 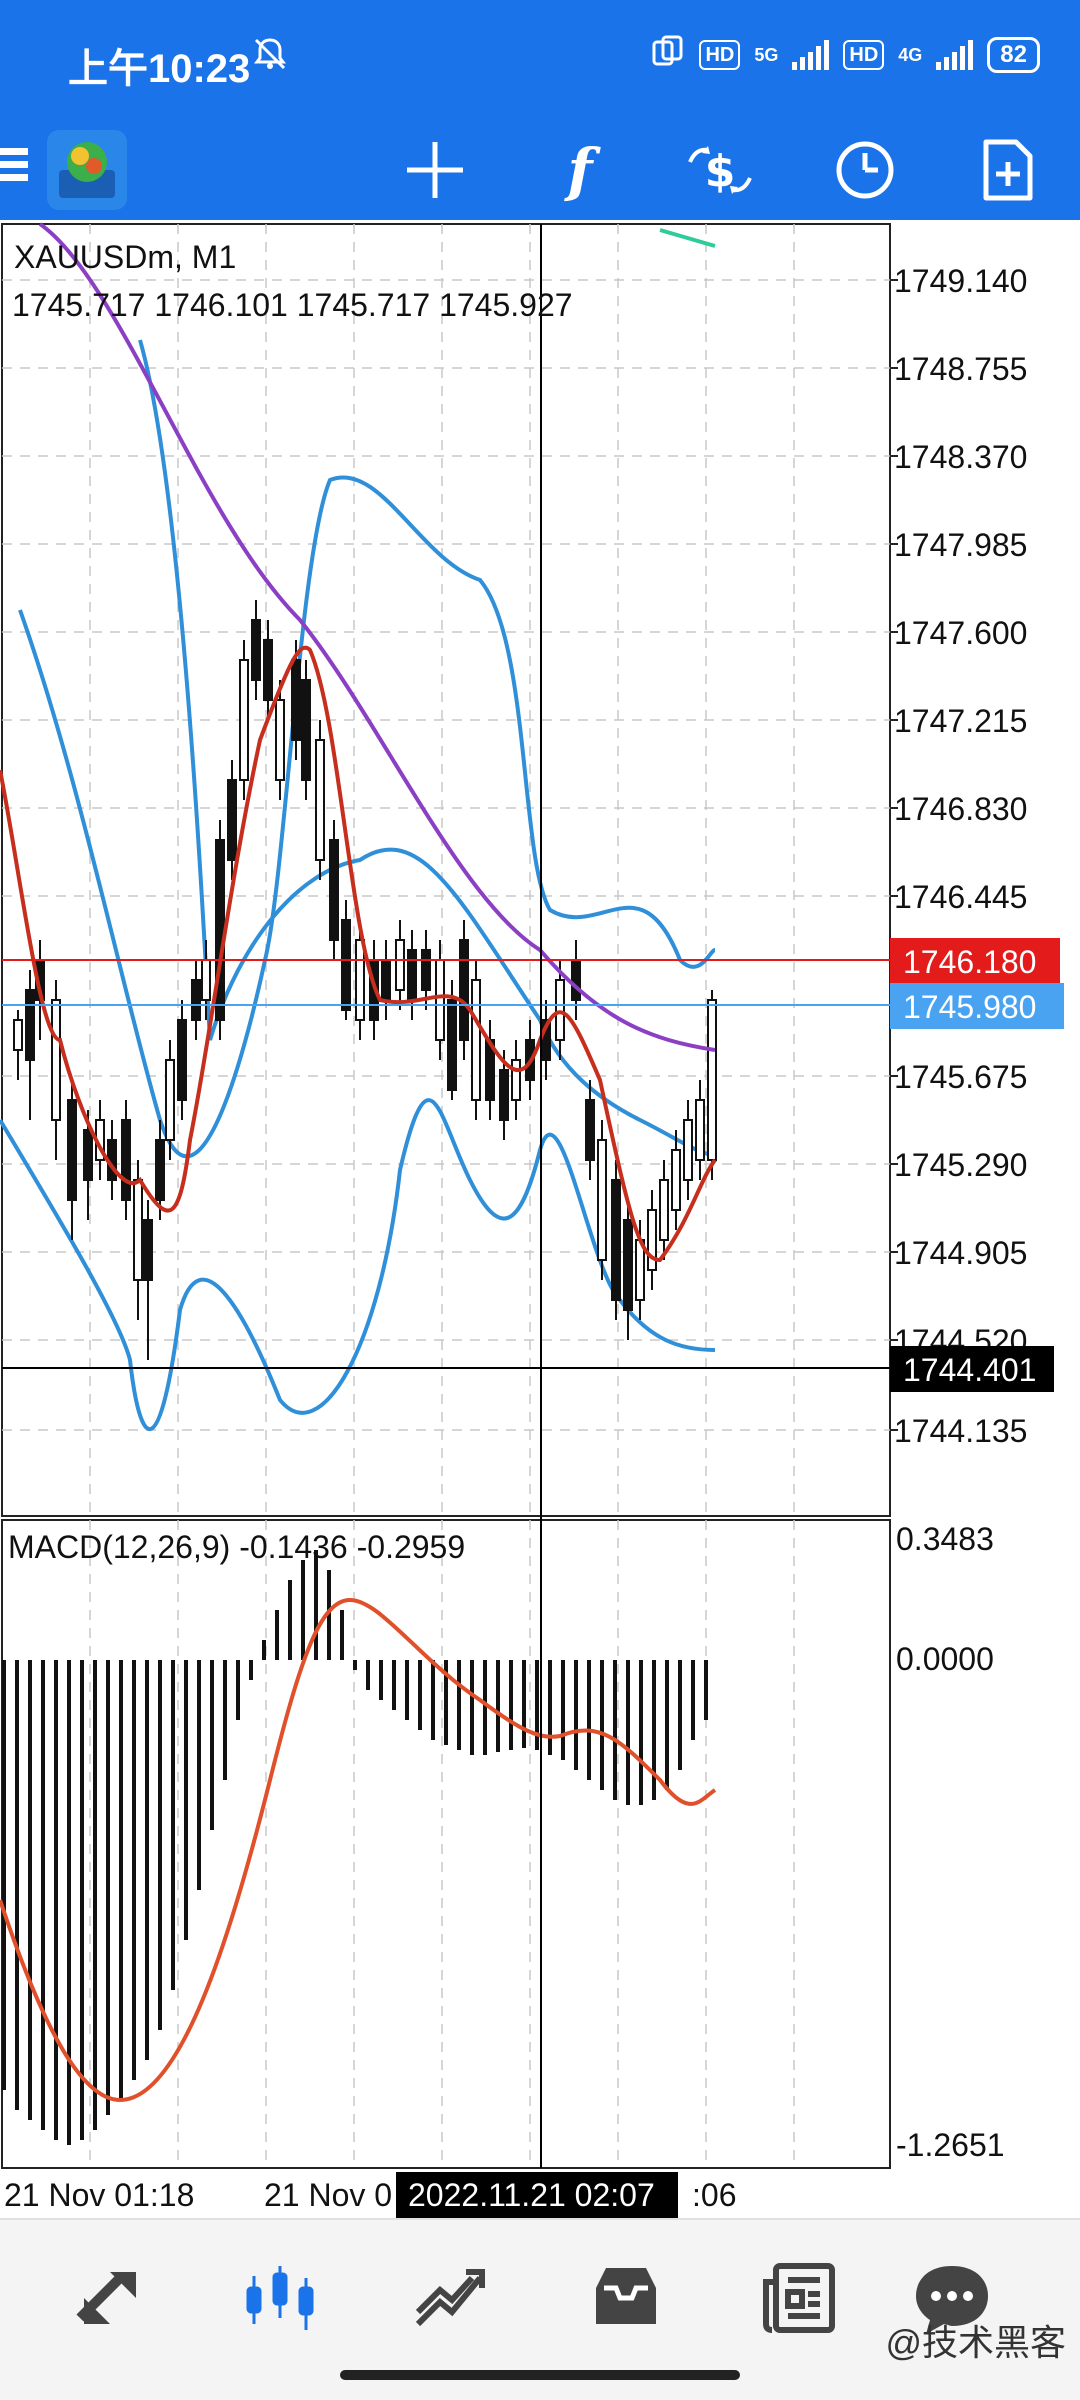 What do you see at coordinates (960, 721) in the screenshot?
I see `price-tick: 1747.215` at bounding box center [960, 721].